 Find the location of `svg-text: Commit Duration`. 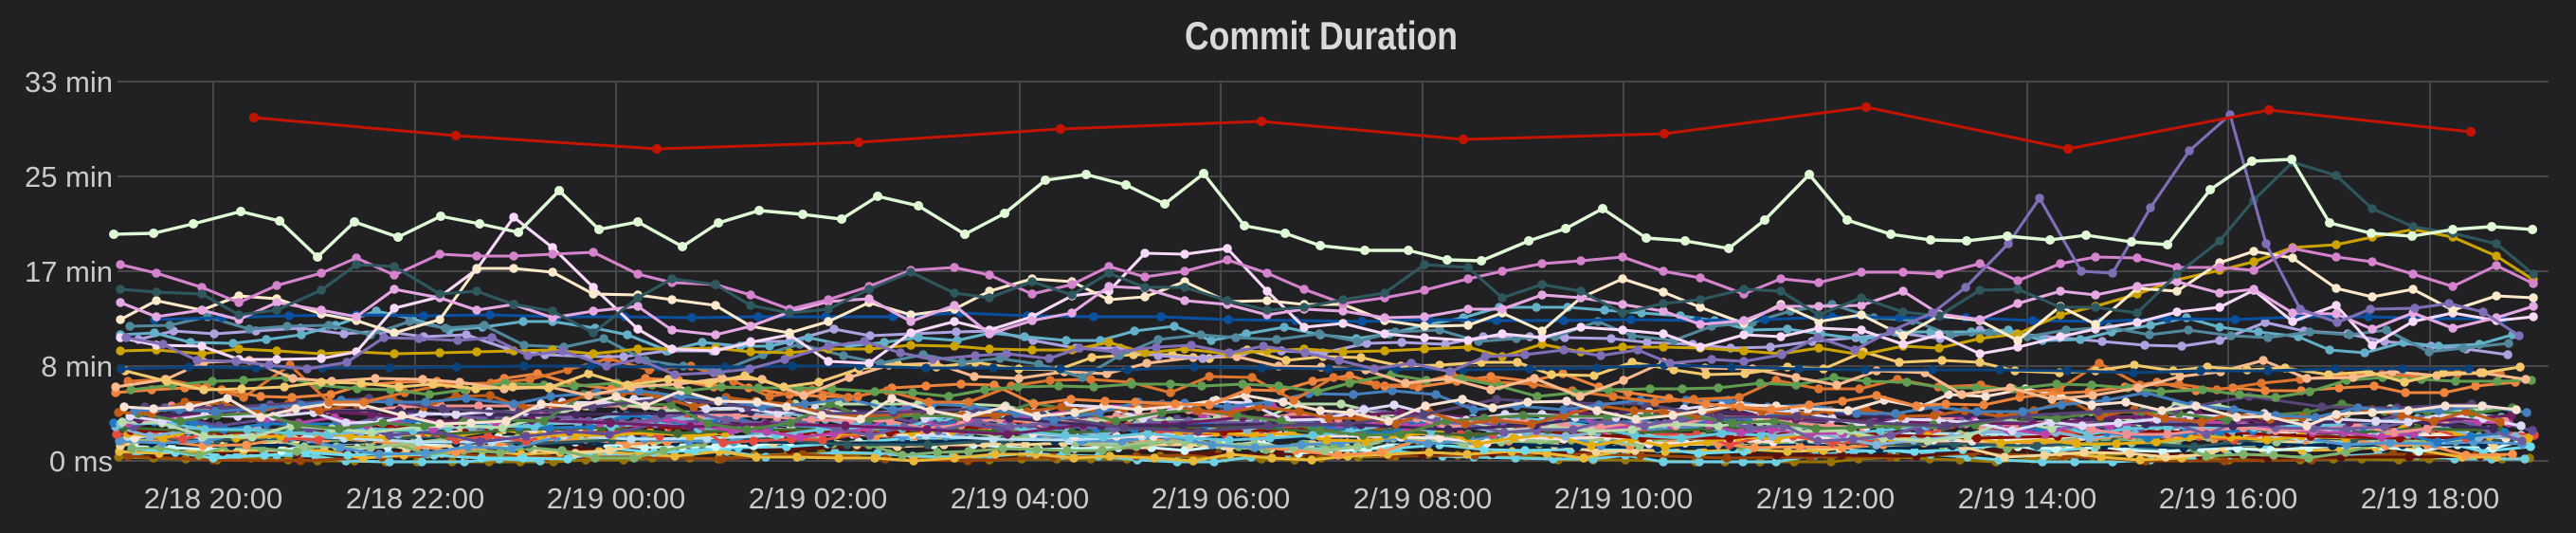

svg-text: Commit Duration is located at coordinates (1321, 35).